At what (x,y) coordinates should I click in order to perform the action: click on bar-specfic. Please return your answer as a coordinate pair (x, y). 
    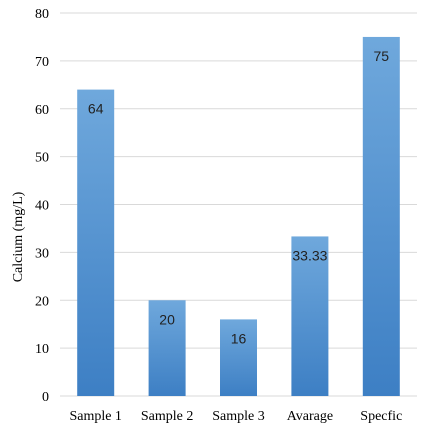
    Looking at the image, I should click on (381, 216).